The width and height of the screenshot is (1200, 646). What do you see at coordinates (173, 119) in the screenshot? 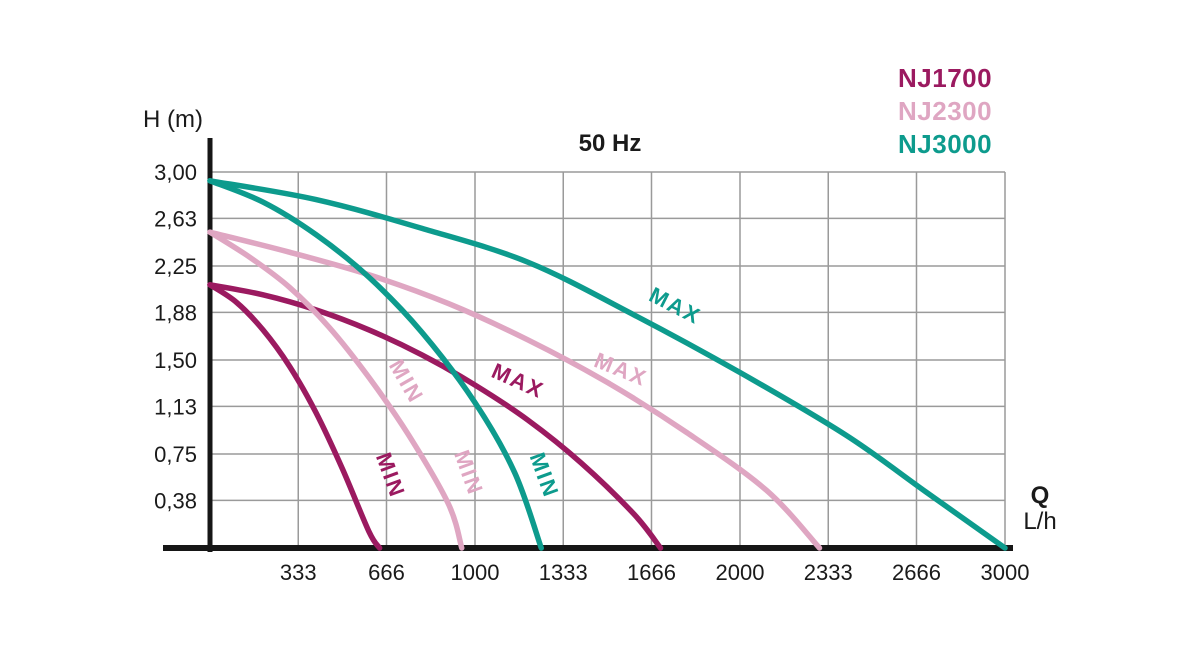
I see `y-axis-label: H (m)` at bounding box center [173, 119].